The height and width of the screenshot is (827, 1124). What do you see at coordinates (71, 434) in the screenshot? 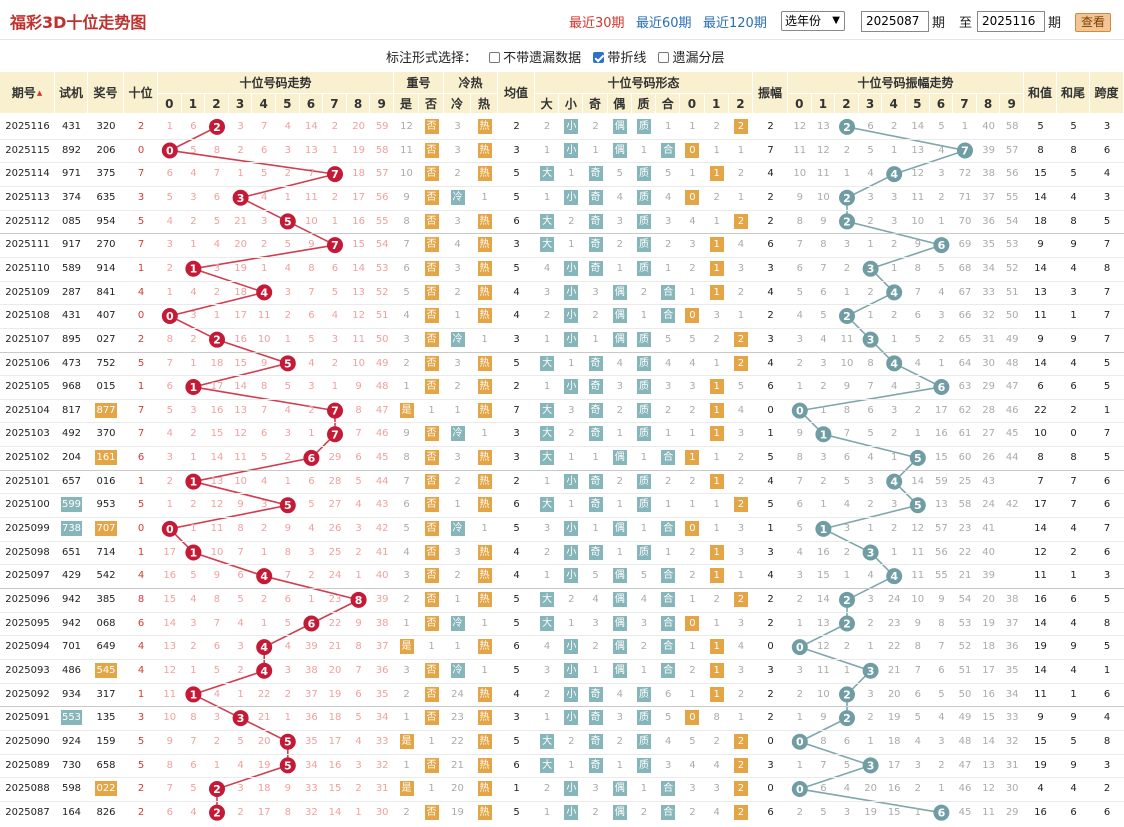
I see `trial-cell: 492` at bounding box center [71, 434].